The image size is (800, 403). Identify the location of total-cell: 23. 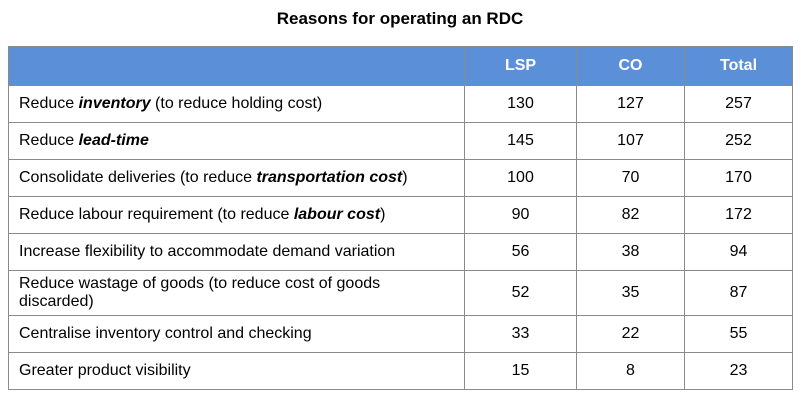
(738, 371).